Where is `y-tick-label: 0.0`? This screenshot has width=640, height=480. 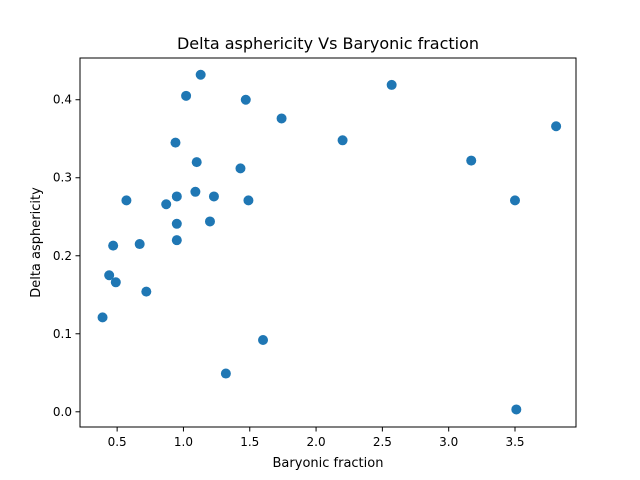
y-tick-label: 0.0 is located at coordinates (62, 412).